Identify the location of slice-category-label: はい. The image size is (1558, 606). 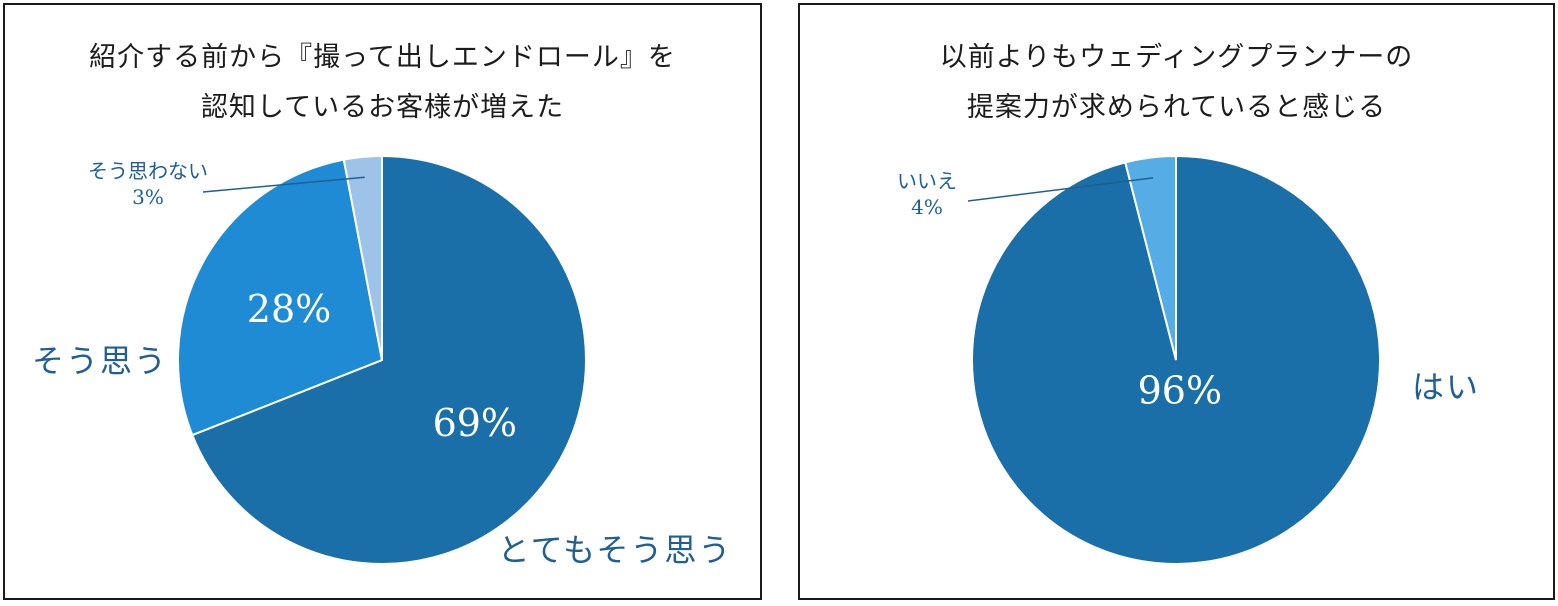
(1446, 387).